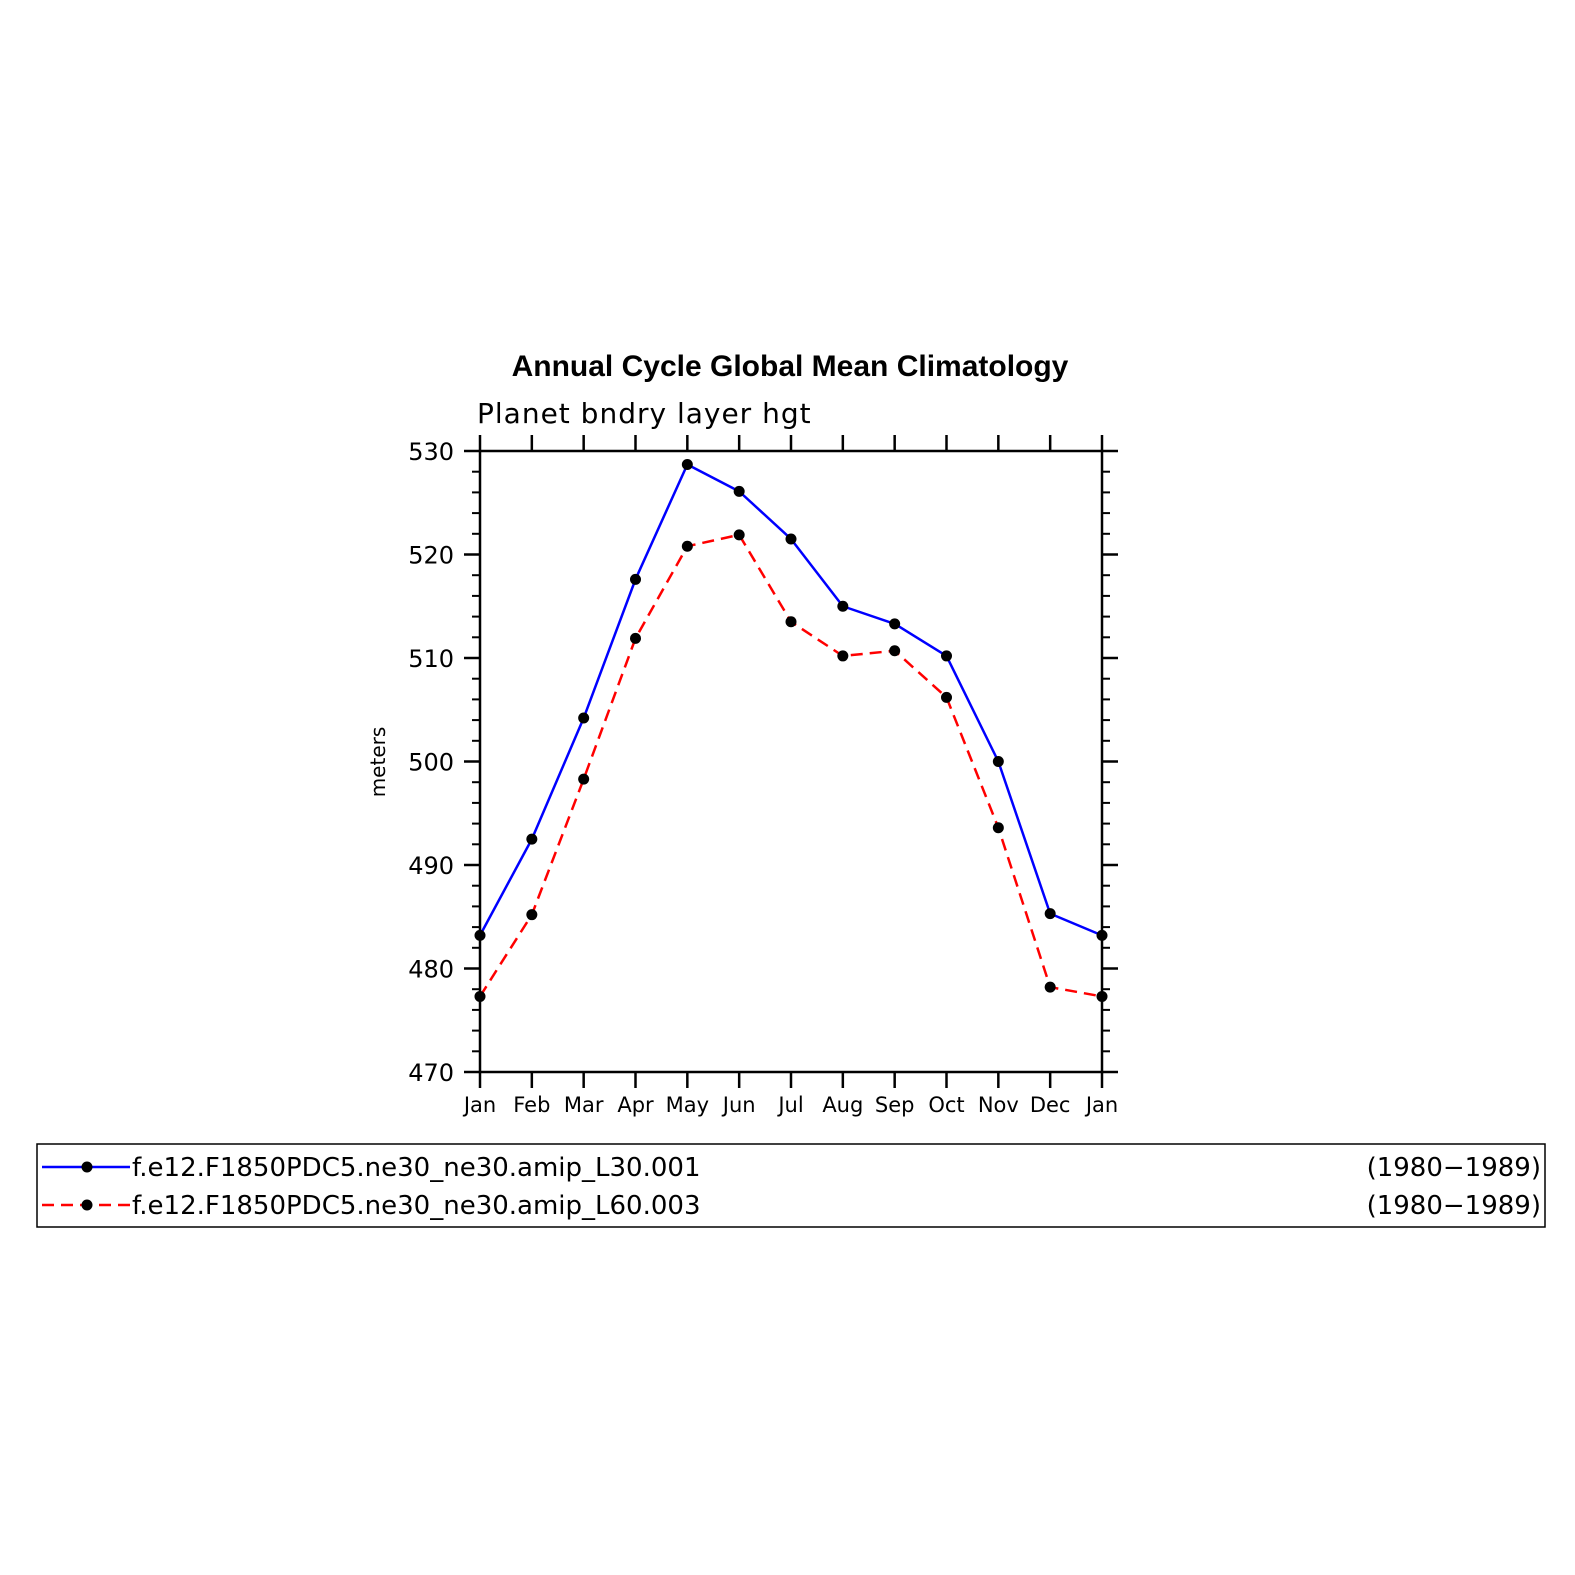 The image size is (1575, 1575). Describe the element at coordinates (431, 866) in the screenshot. I see `y-tick-label: 490` at that location.